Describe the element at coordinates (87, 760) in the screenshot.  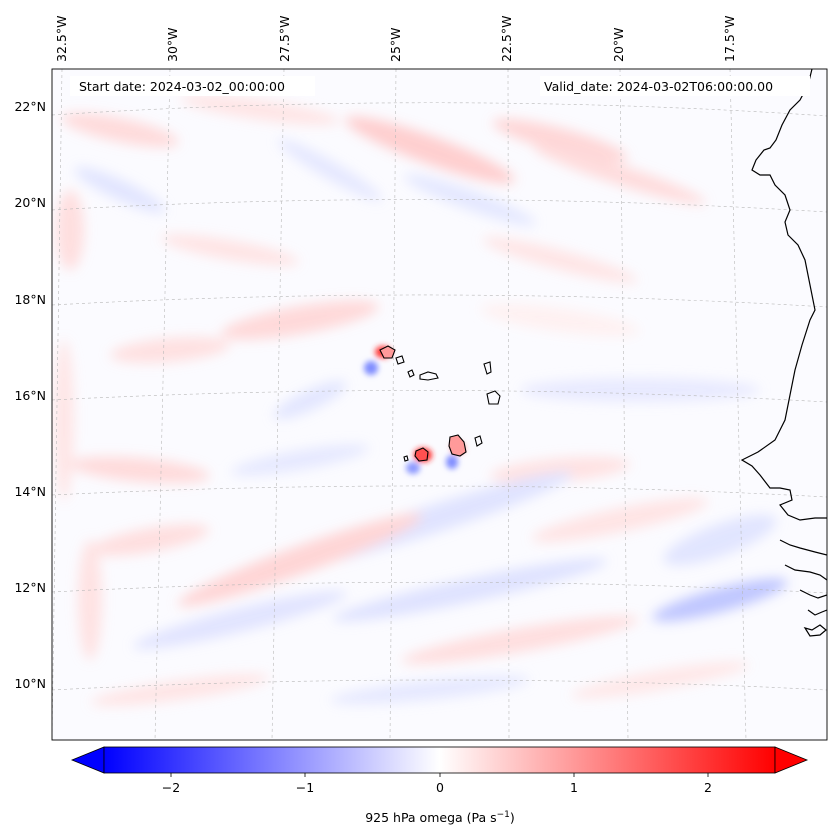
I see `colorbar-extend-low` at that location.